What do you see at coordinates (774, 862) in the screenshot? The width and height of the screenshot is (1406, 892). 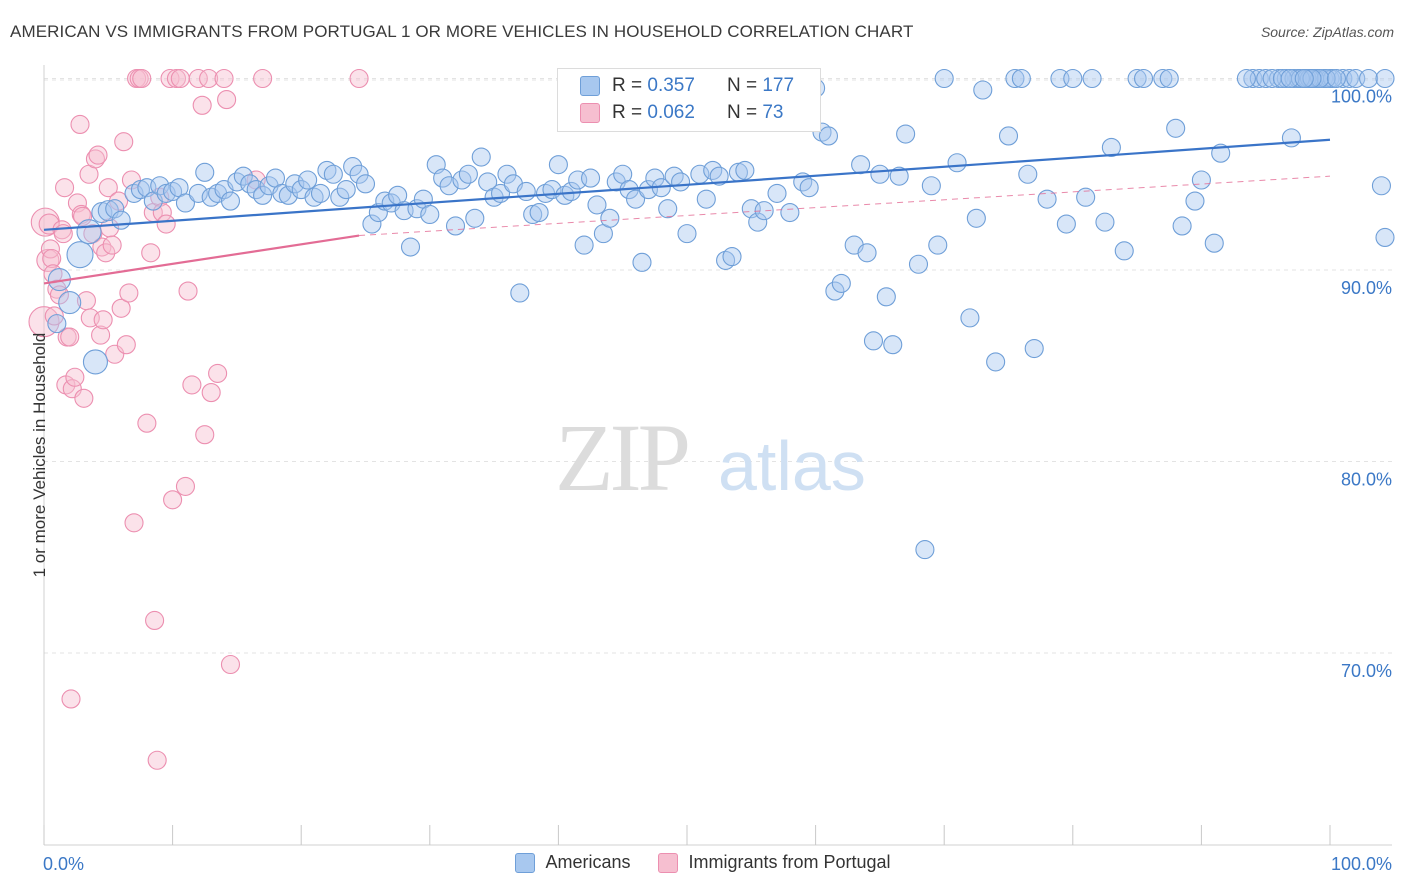 I see `legend-item-portugal: Immigrants from Portugal` at bounding box center [774, 862].